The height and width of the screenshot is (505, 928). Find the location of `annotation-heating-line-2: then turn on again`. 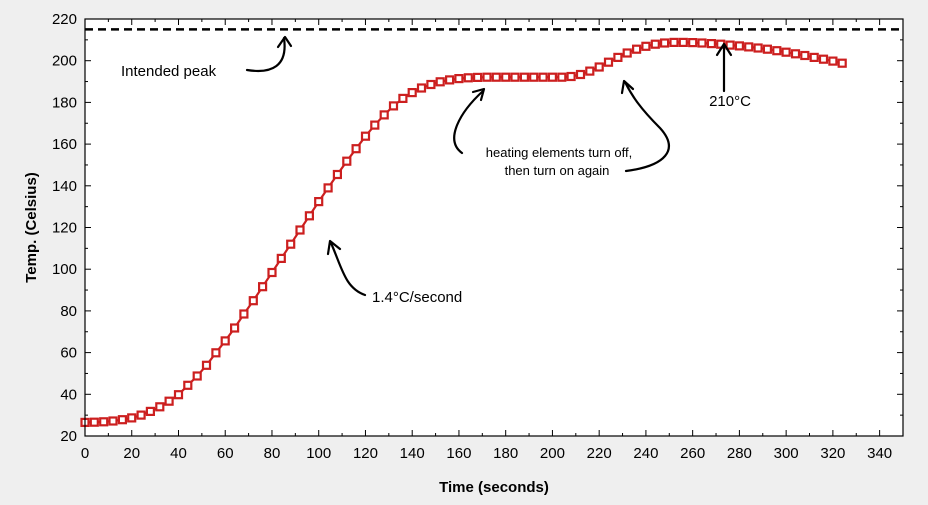

annotation-heating-line-2: then turn on again is located at coordinates (557, 170).